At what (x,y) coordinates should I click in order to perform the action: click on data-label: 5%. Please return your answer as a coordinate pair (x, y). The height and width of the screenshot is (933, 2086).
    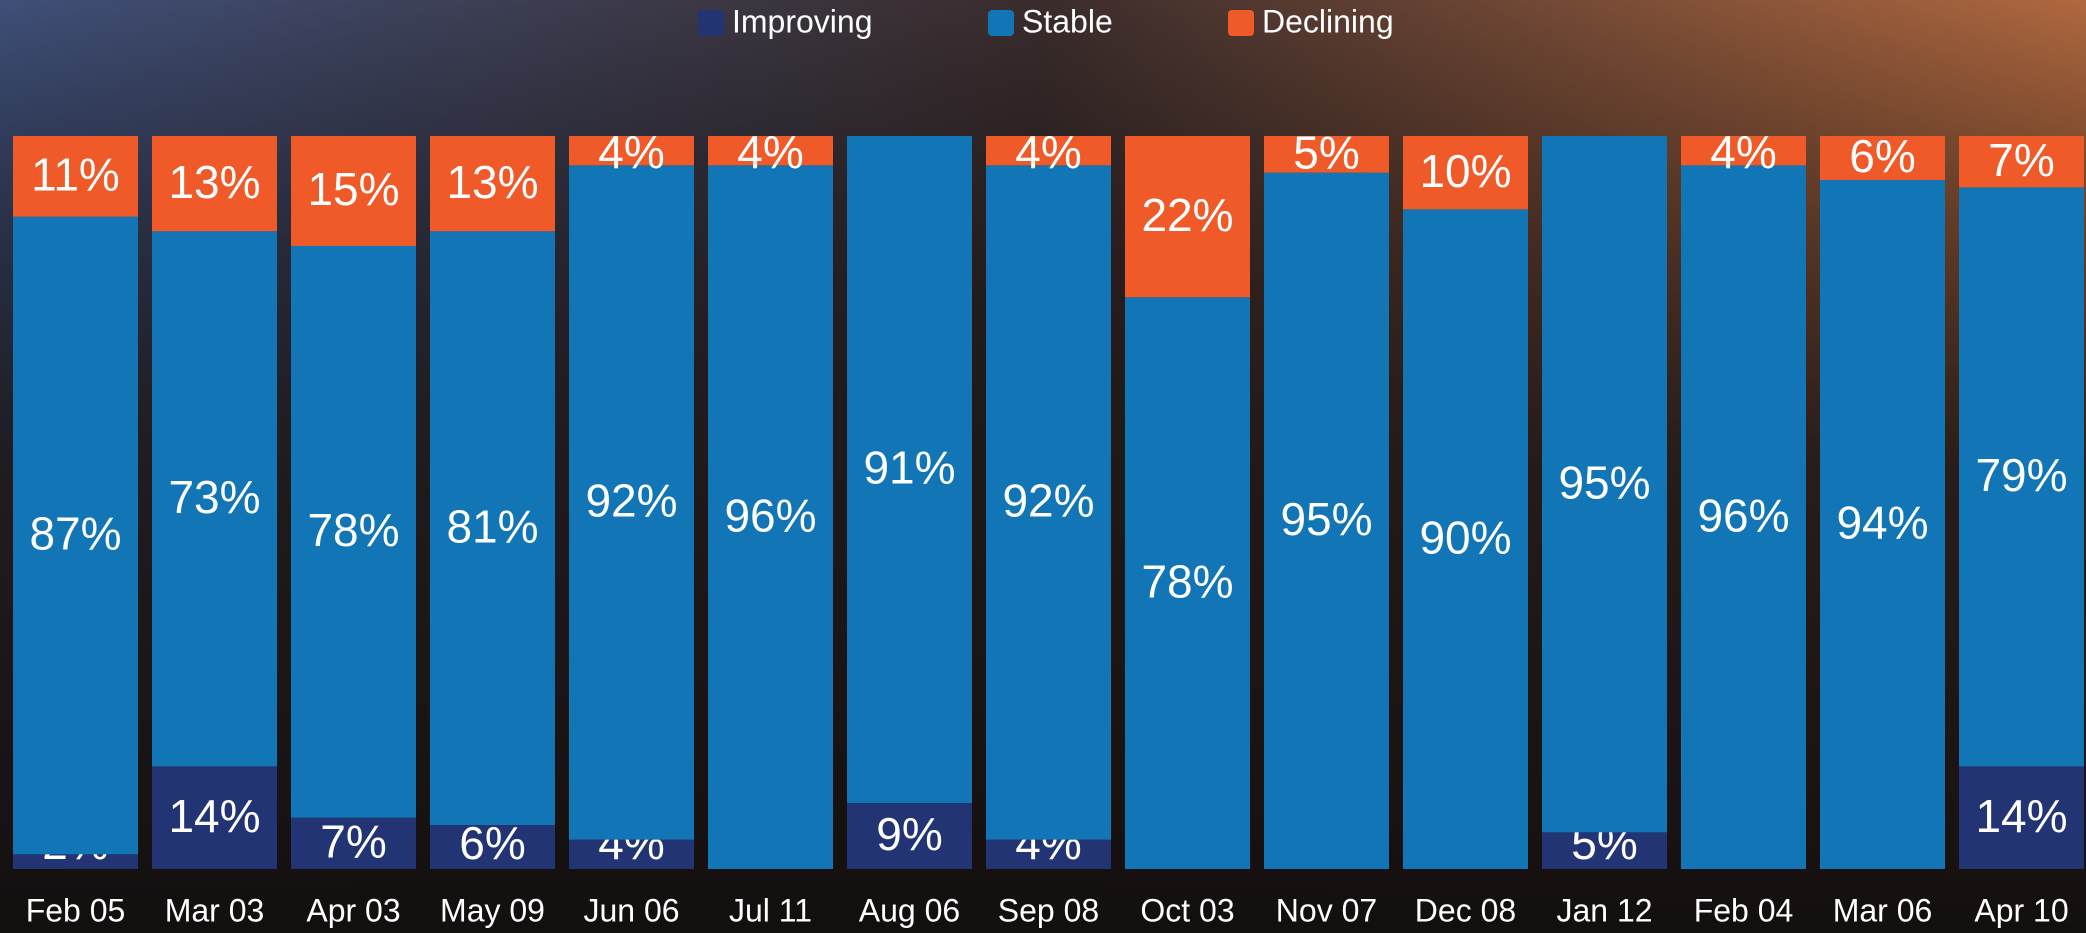
    Looking at the image, I should click on (1326, 152).